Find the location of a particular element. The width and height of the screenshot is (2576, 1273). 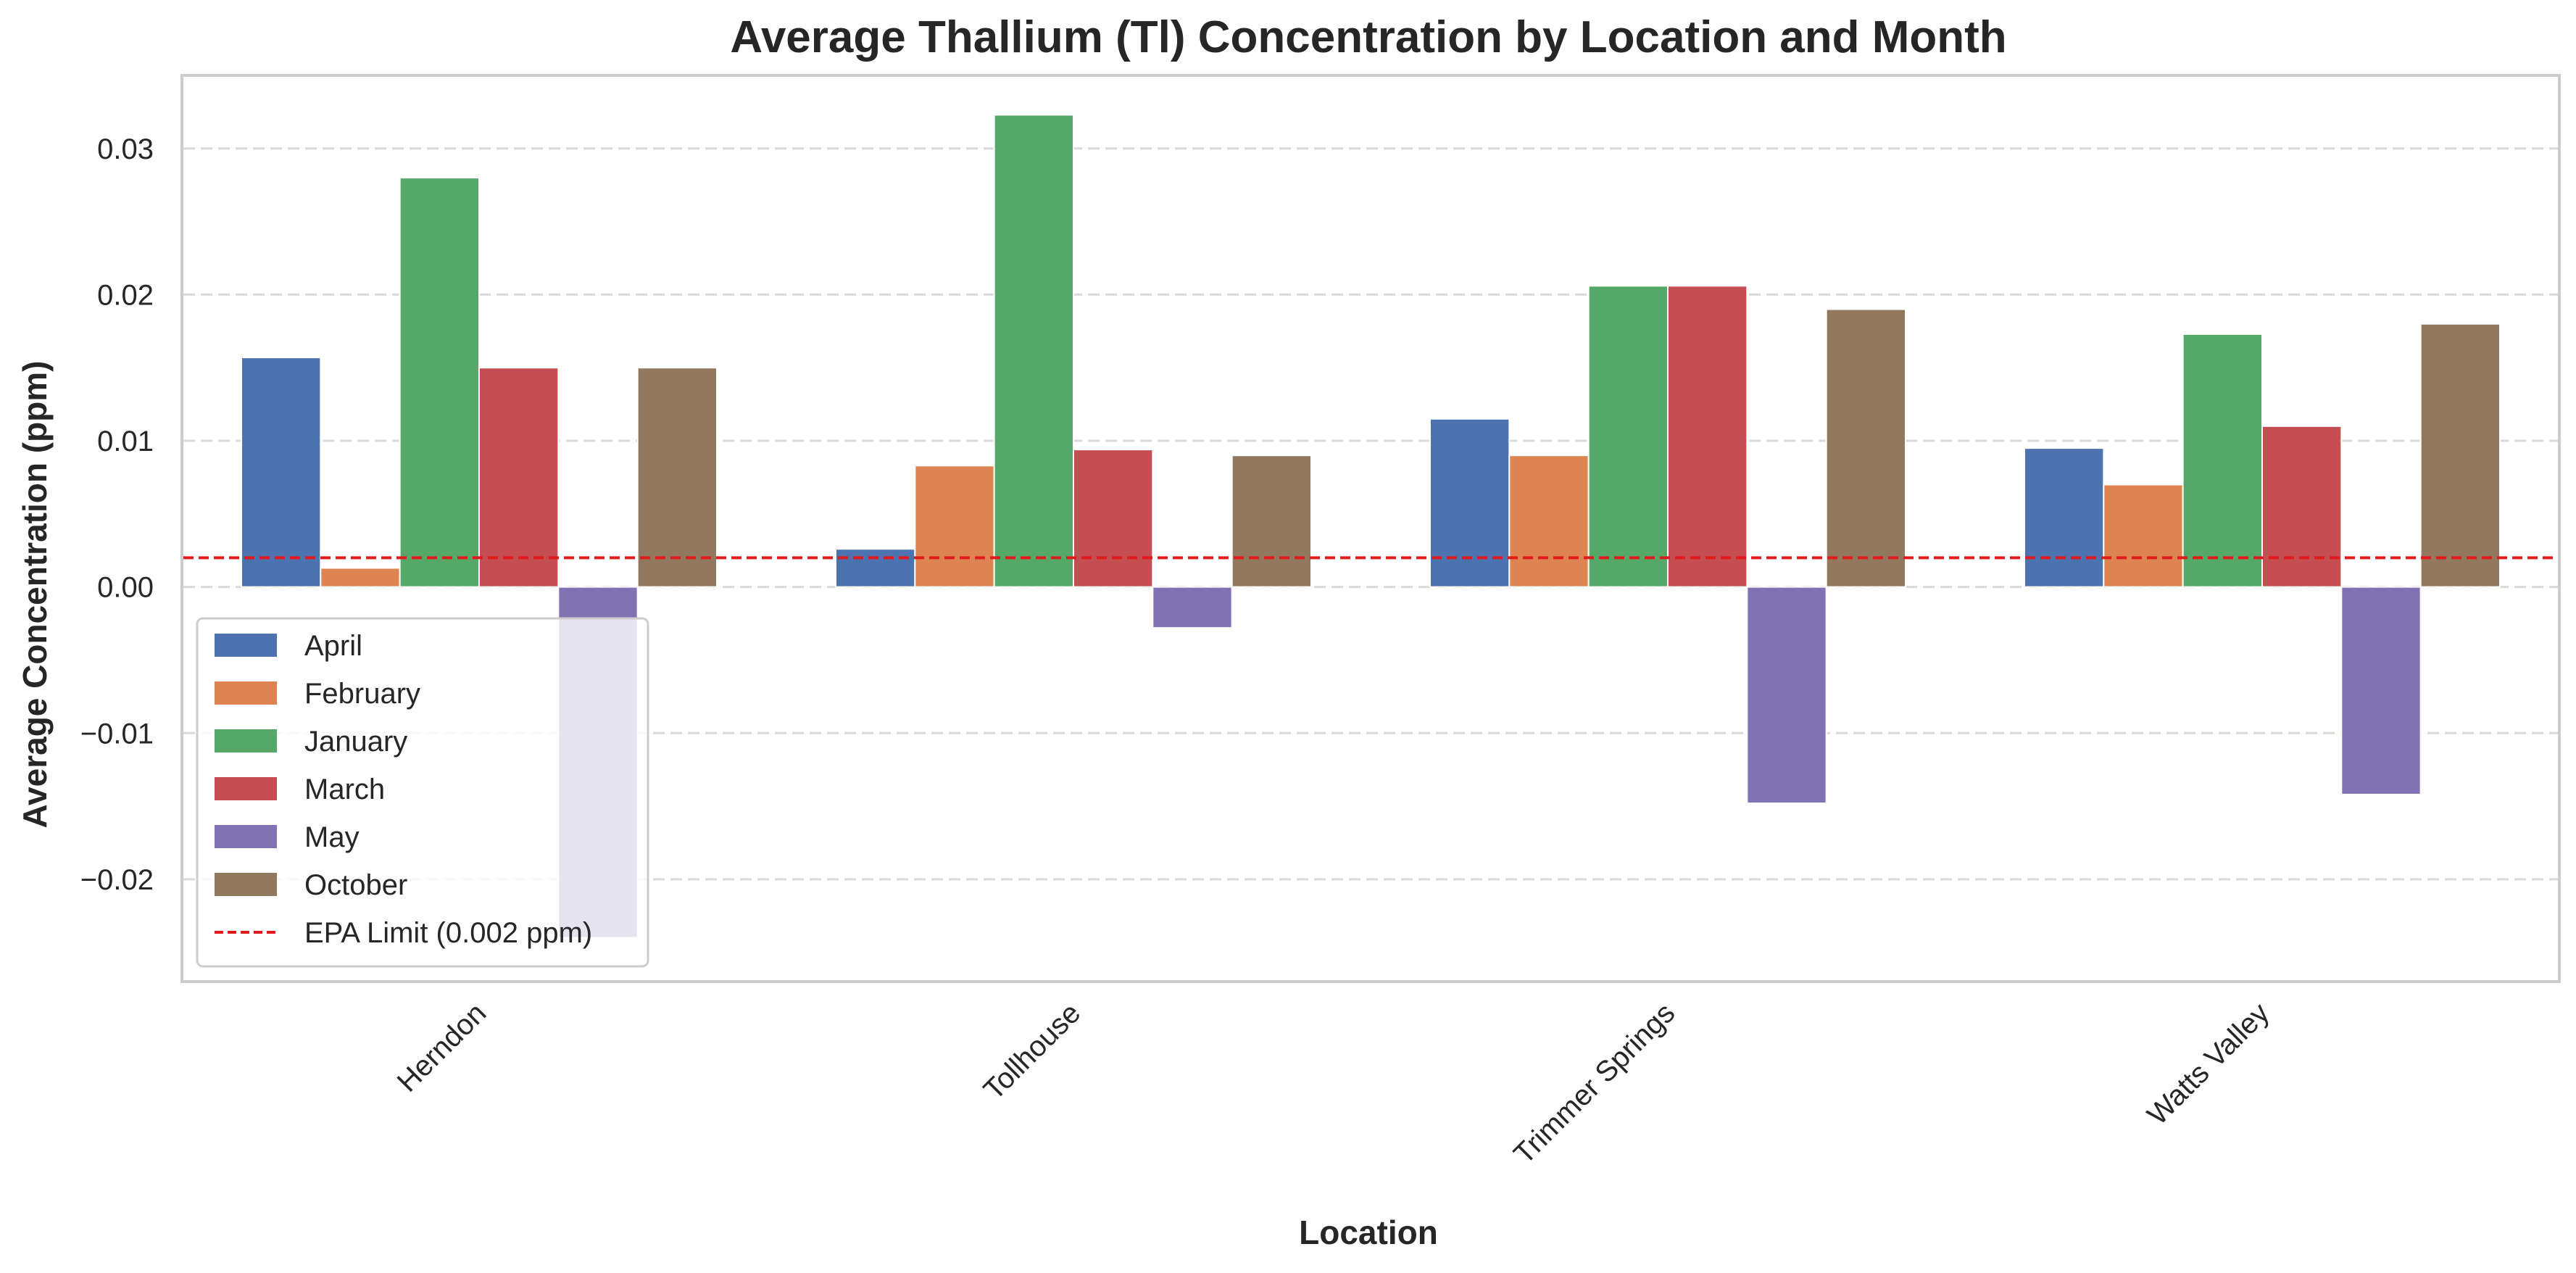

bar-january-watts-valley is located at coordinates (2223, 461).